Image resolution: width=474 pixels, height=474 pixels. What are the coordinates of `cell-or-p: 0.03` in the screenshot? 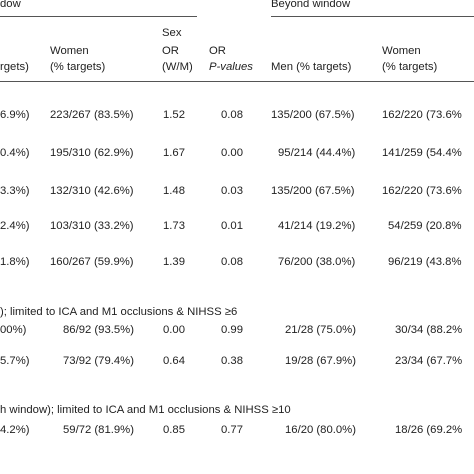 It's located at (232, 191).